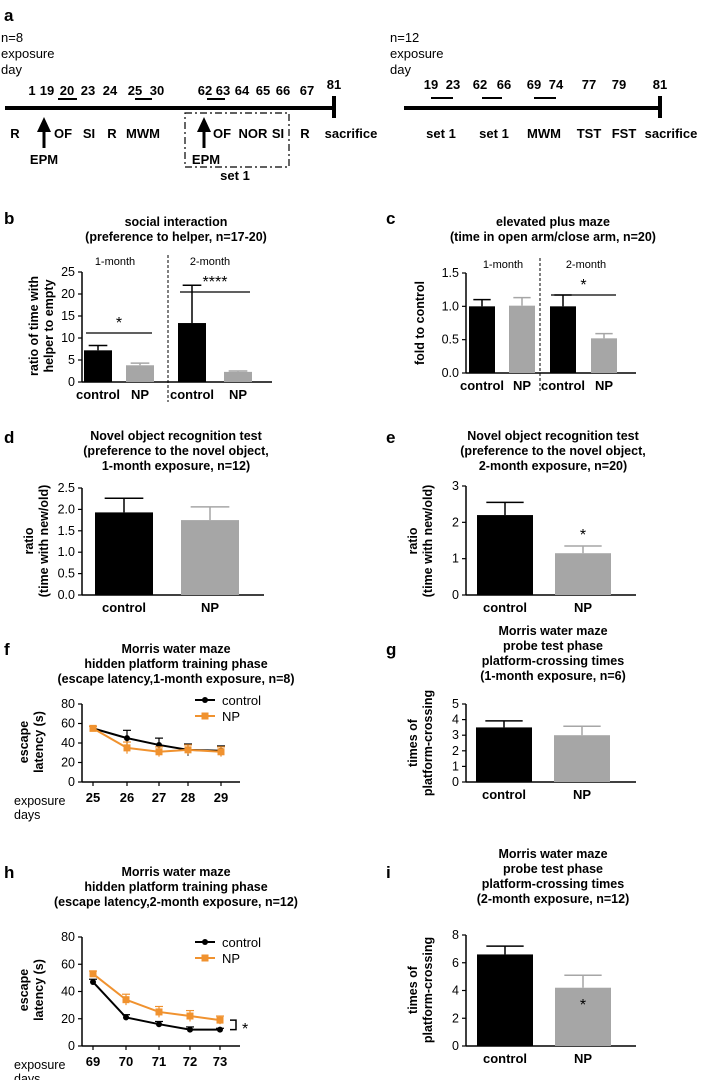  What do you see at coordinates (420, 541) in the screenshot?
I see `y-axis-label: ratio(time with new/old)` at bounding box center [420, 541].